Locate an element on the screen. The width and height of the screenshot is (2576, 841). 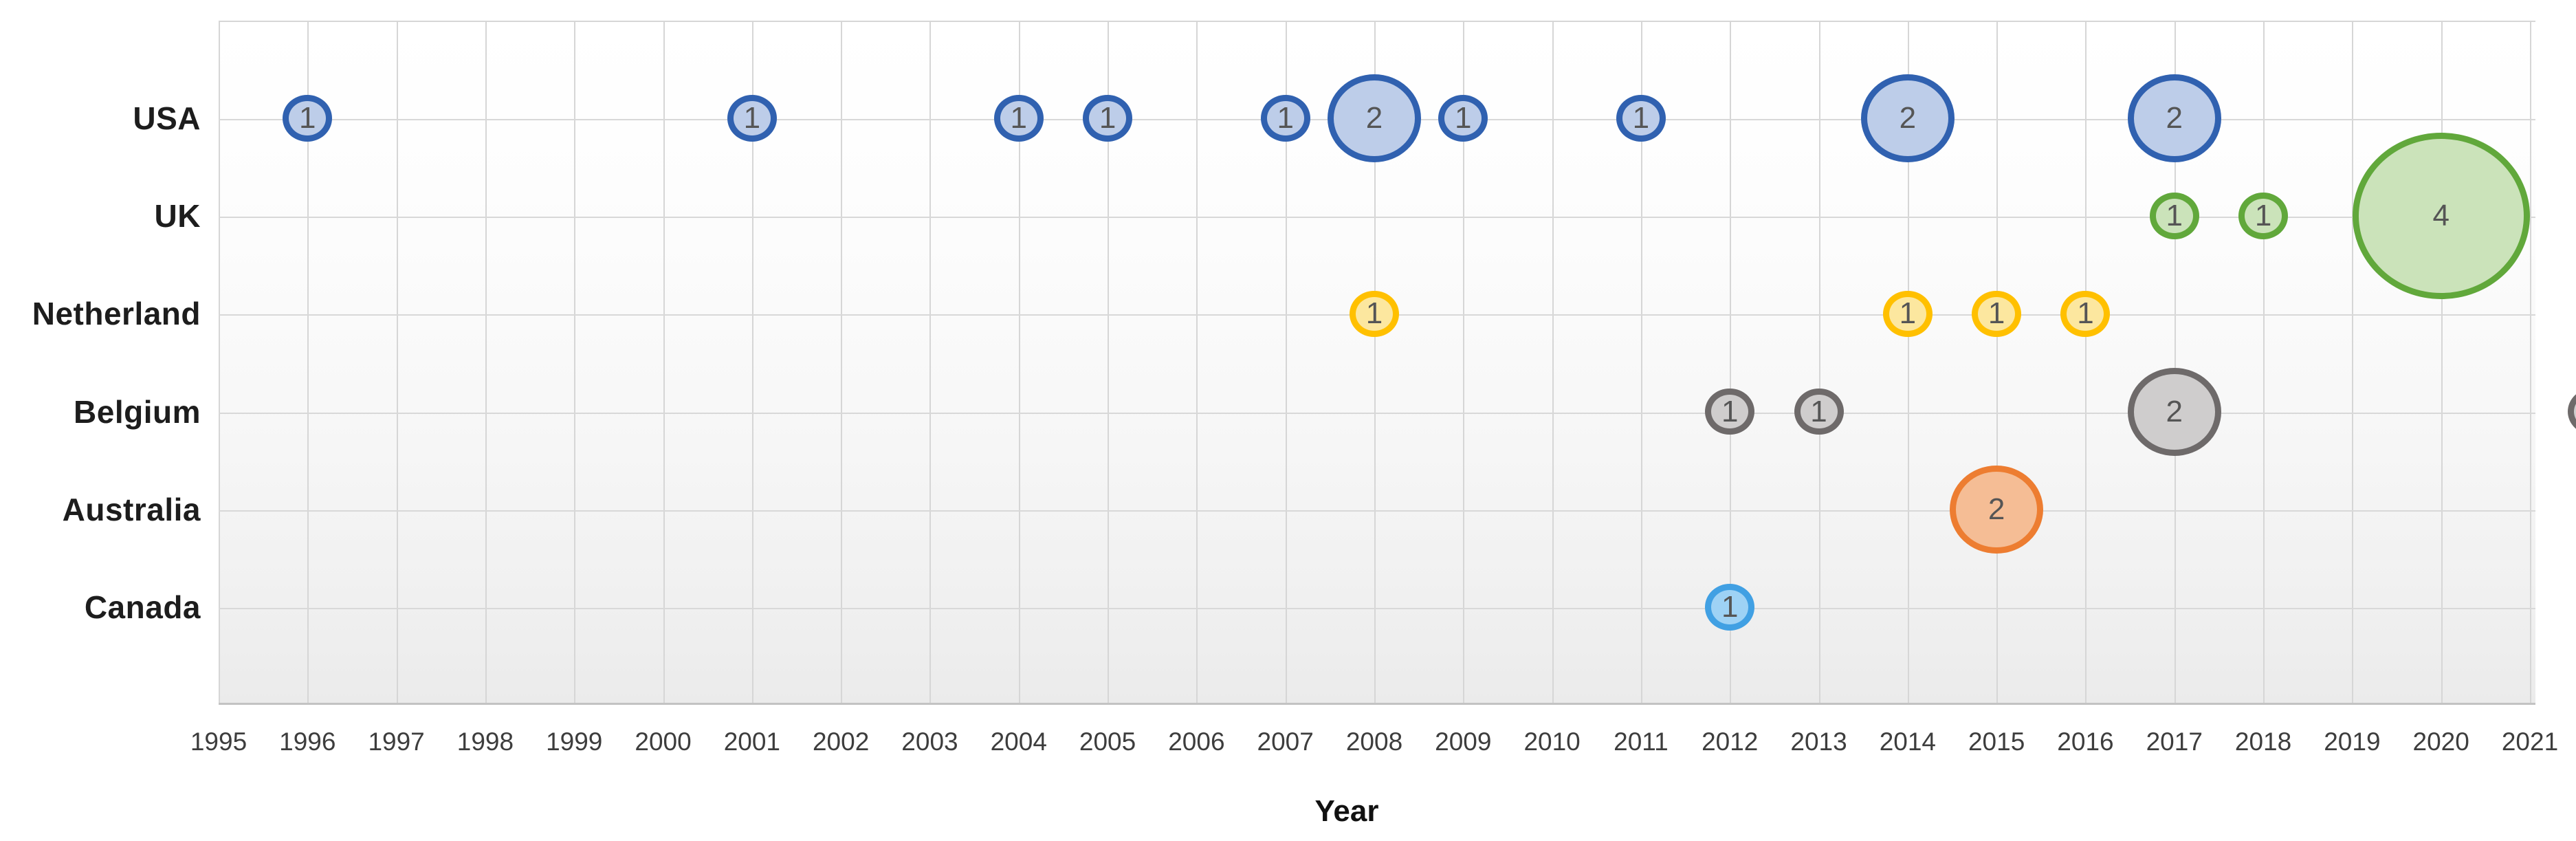
gridline-vertical-1996 is located at coordinates (308, 362).